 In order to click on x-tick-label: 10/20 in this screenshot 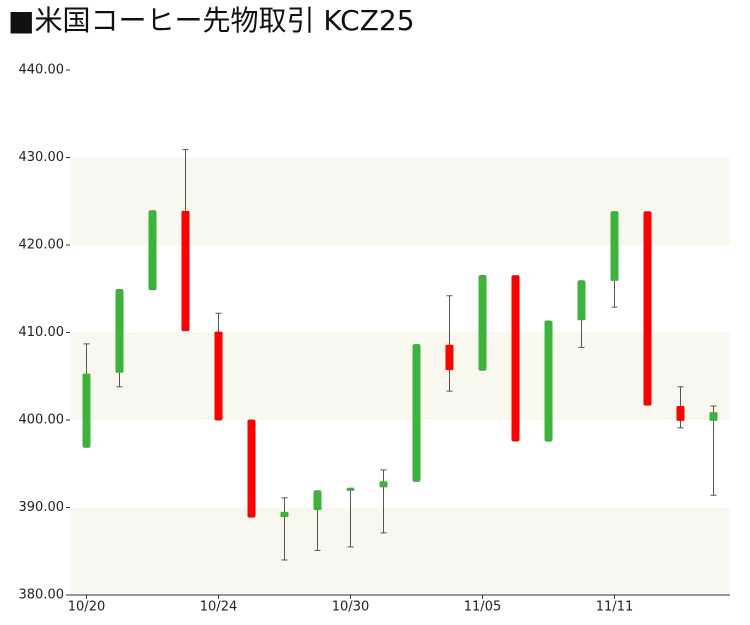, I will do `click(86, 607)`.